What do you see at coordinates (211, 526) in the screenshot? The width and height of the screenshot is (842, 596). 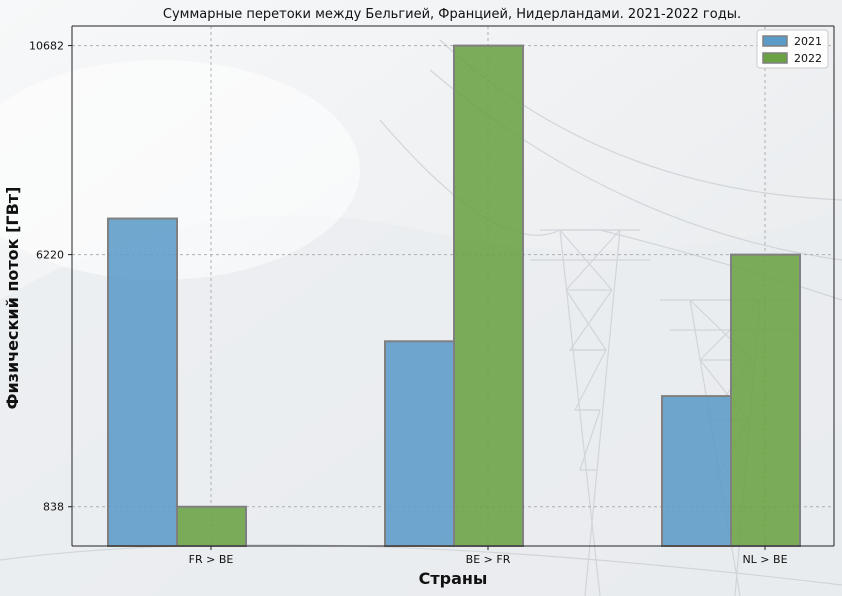 I see `bar-2022-frbe` at bounding box center [211, 526].